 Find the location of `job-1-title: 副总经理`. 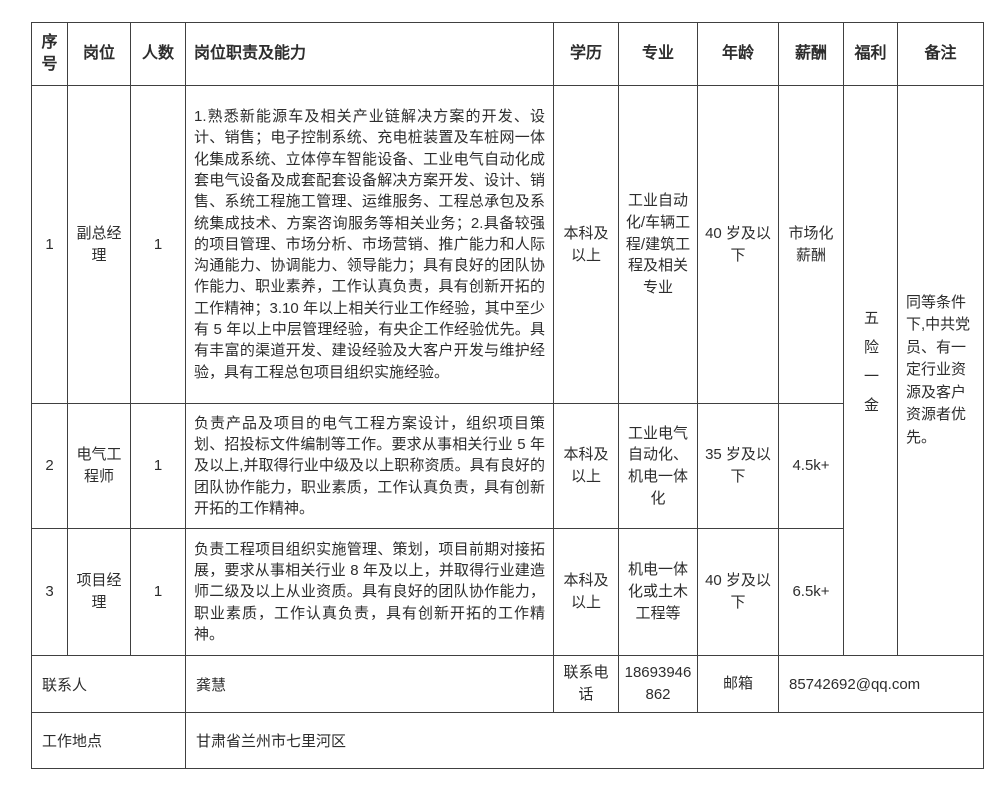

job-1-title: 副总经理 is located at coordinates (99, 244).